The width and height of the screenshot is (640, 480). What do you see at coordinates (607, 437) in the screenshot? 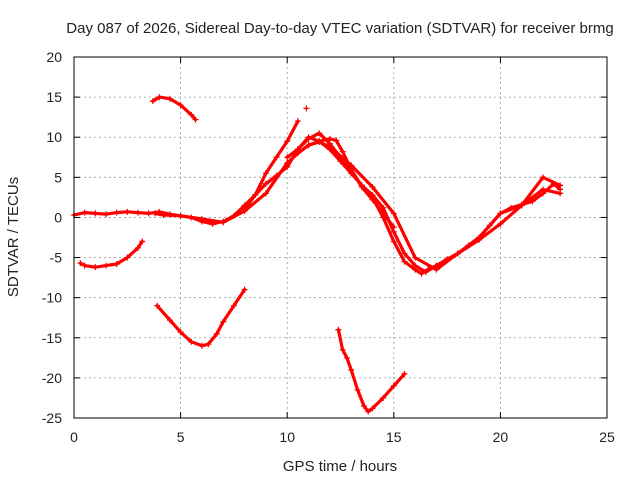
I see `x-tick-label: 25` at bounding box center [607, 437].